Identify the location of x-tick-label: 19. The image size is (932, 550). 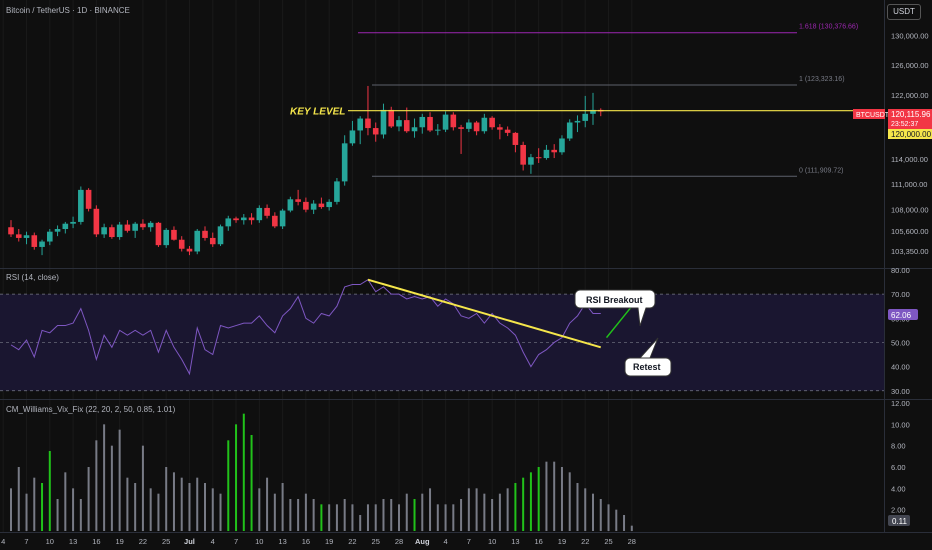
(562, 541).